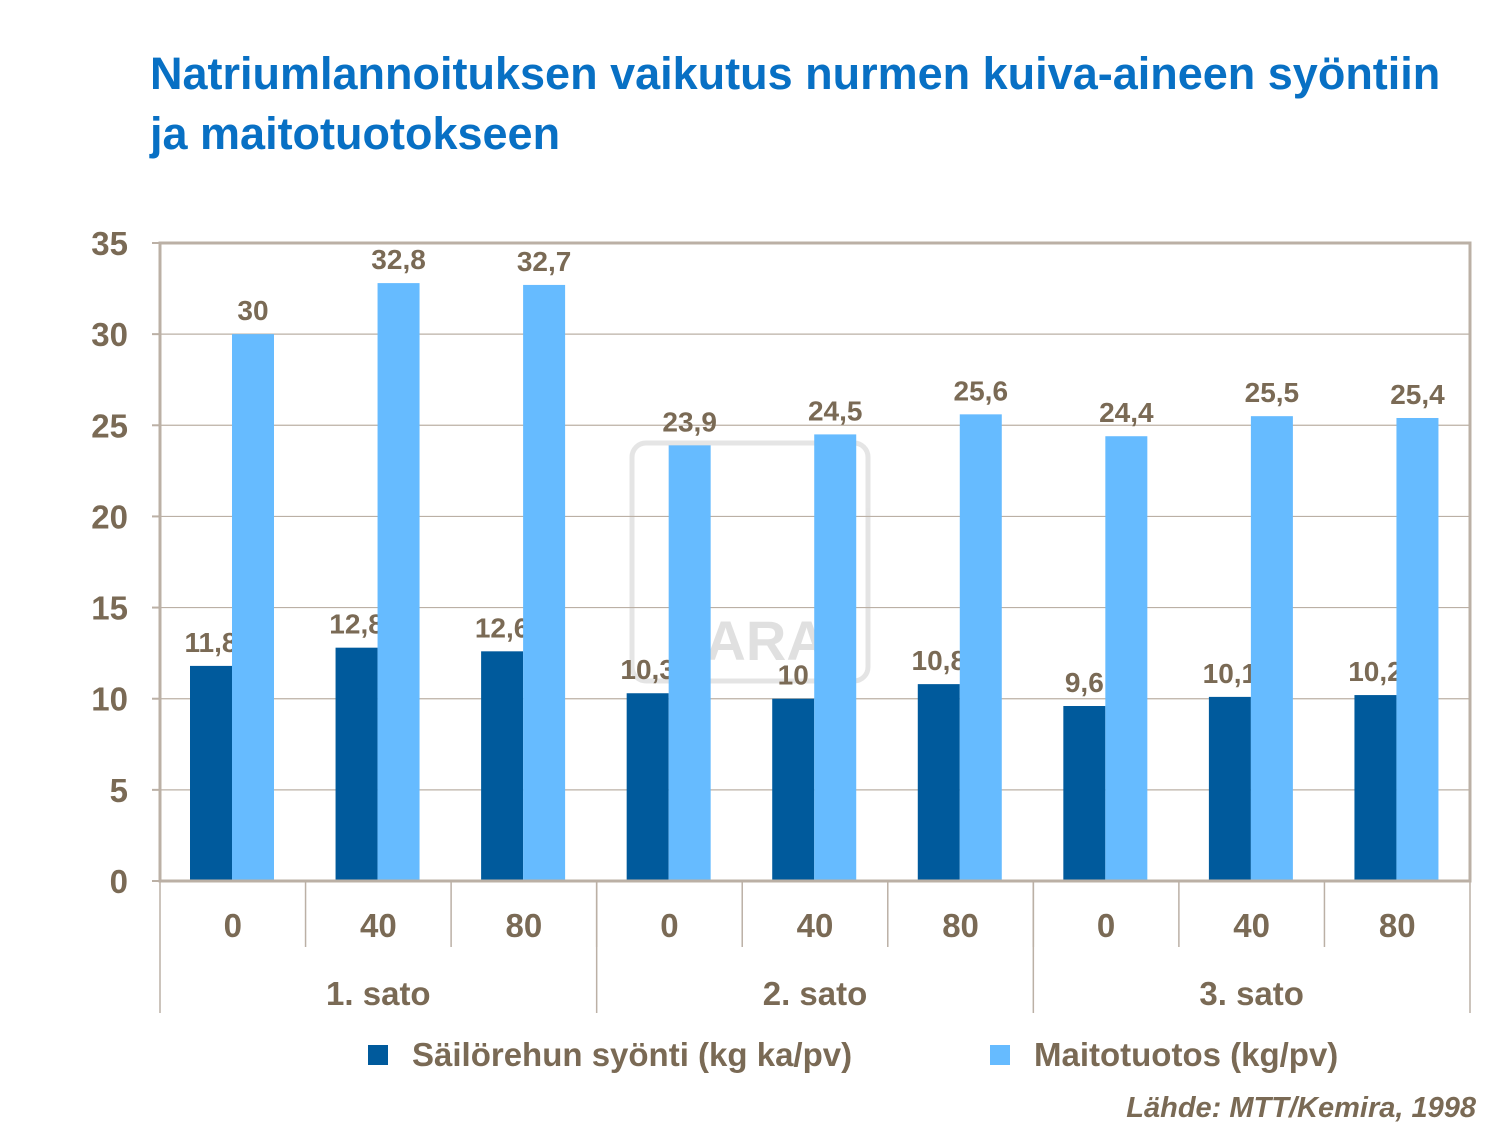  What do you see at coordinates (1126, 412) in the screenshot?
I see `data-label: 24,4` at bounding box center [1126, 412].